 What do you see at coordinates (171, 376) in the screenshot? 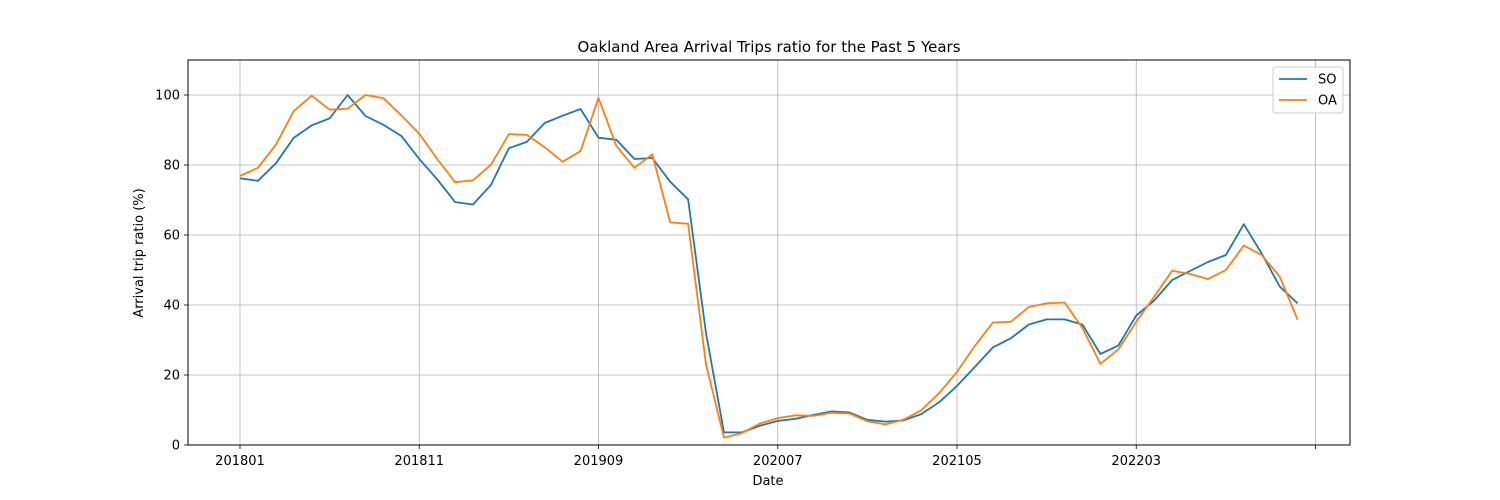
I see `y-tick-label: 20` at bounding box center [171, 376].